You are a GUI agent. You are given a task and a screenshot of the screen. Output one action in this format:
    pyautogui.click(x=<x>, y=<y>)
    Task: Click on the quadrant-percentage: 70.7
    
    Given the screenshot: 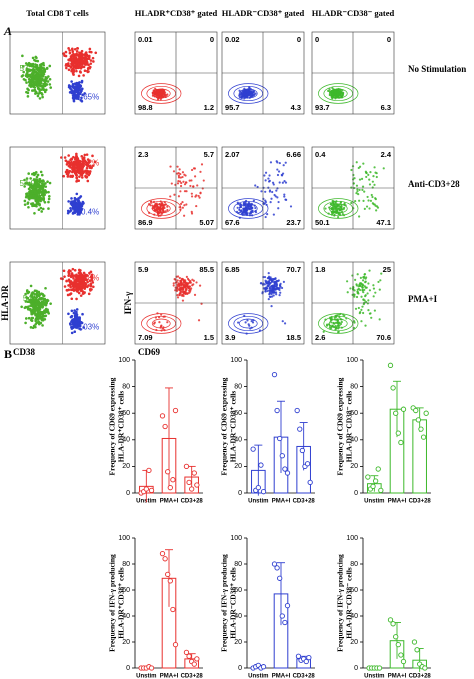 What is the action you would take?
    pyautogui.click(x=293, y=269)
    